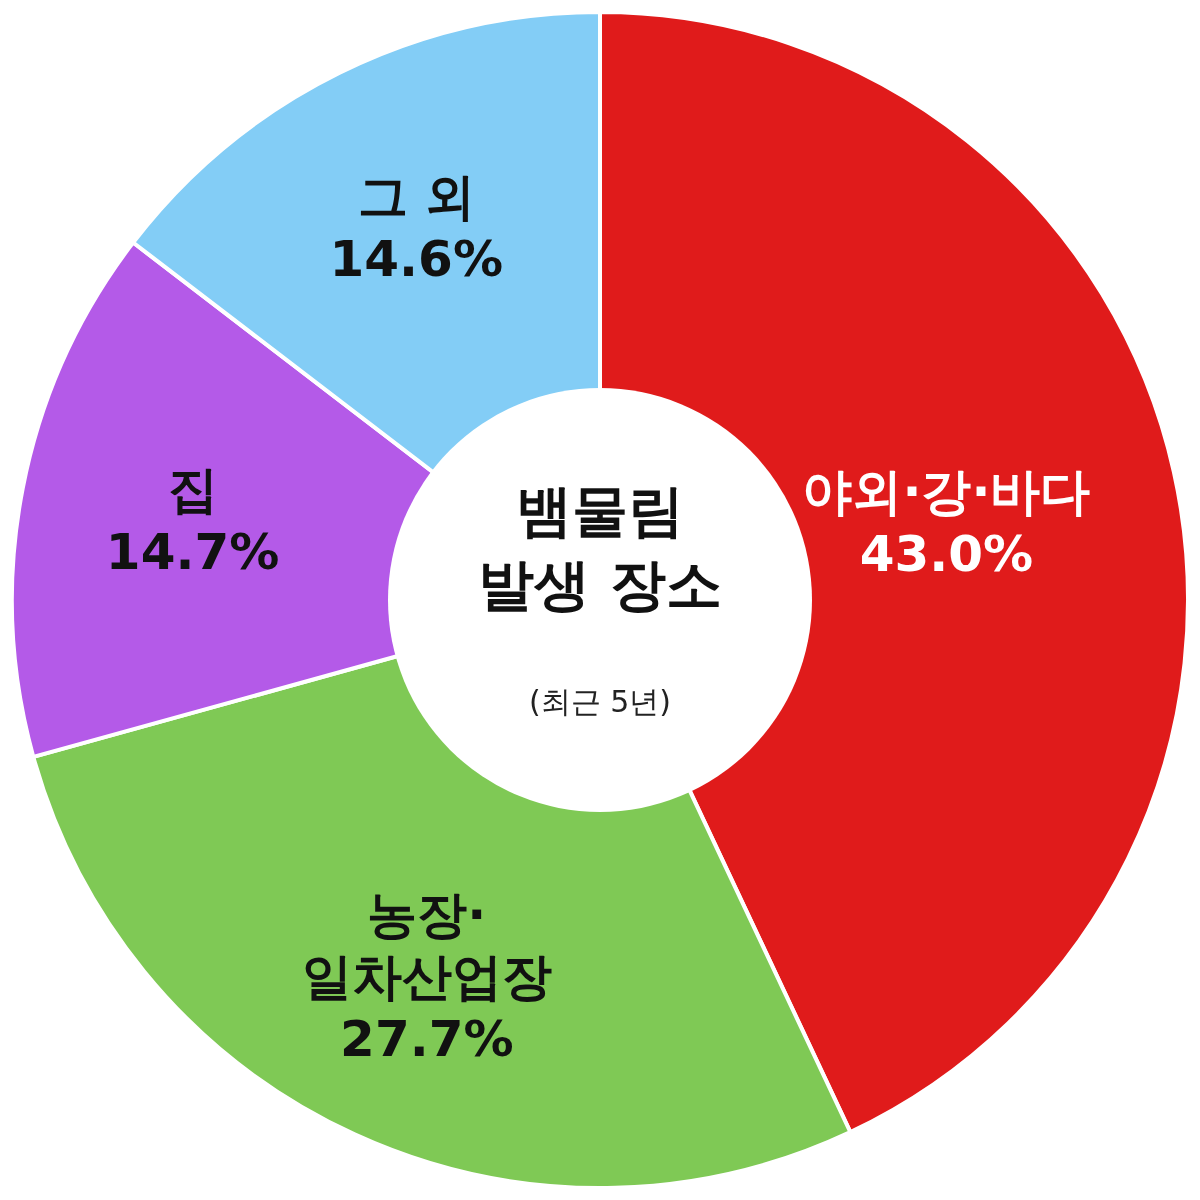  Describe the element at coordinates (600, 547) in the screenshot. I see `title: 뱀물림 발생 장소` at that location.